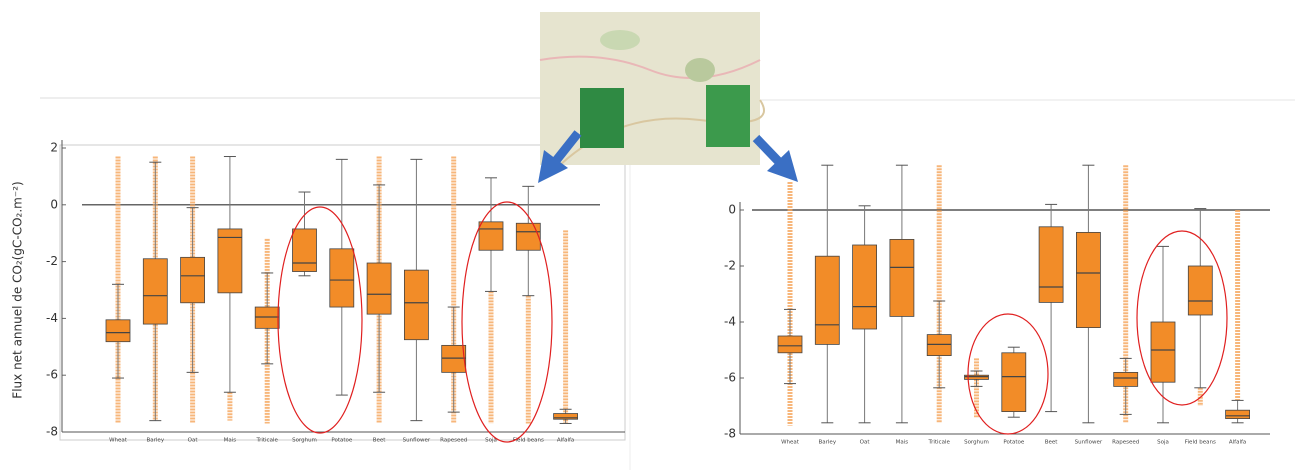 The image size is (1295, 470). I want to click on y-axis-label: Flux net annuel de CO₂(gC-CO₂.m⁻²), so click(18, 289).